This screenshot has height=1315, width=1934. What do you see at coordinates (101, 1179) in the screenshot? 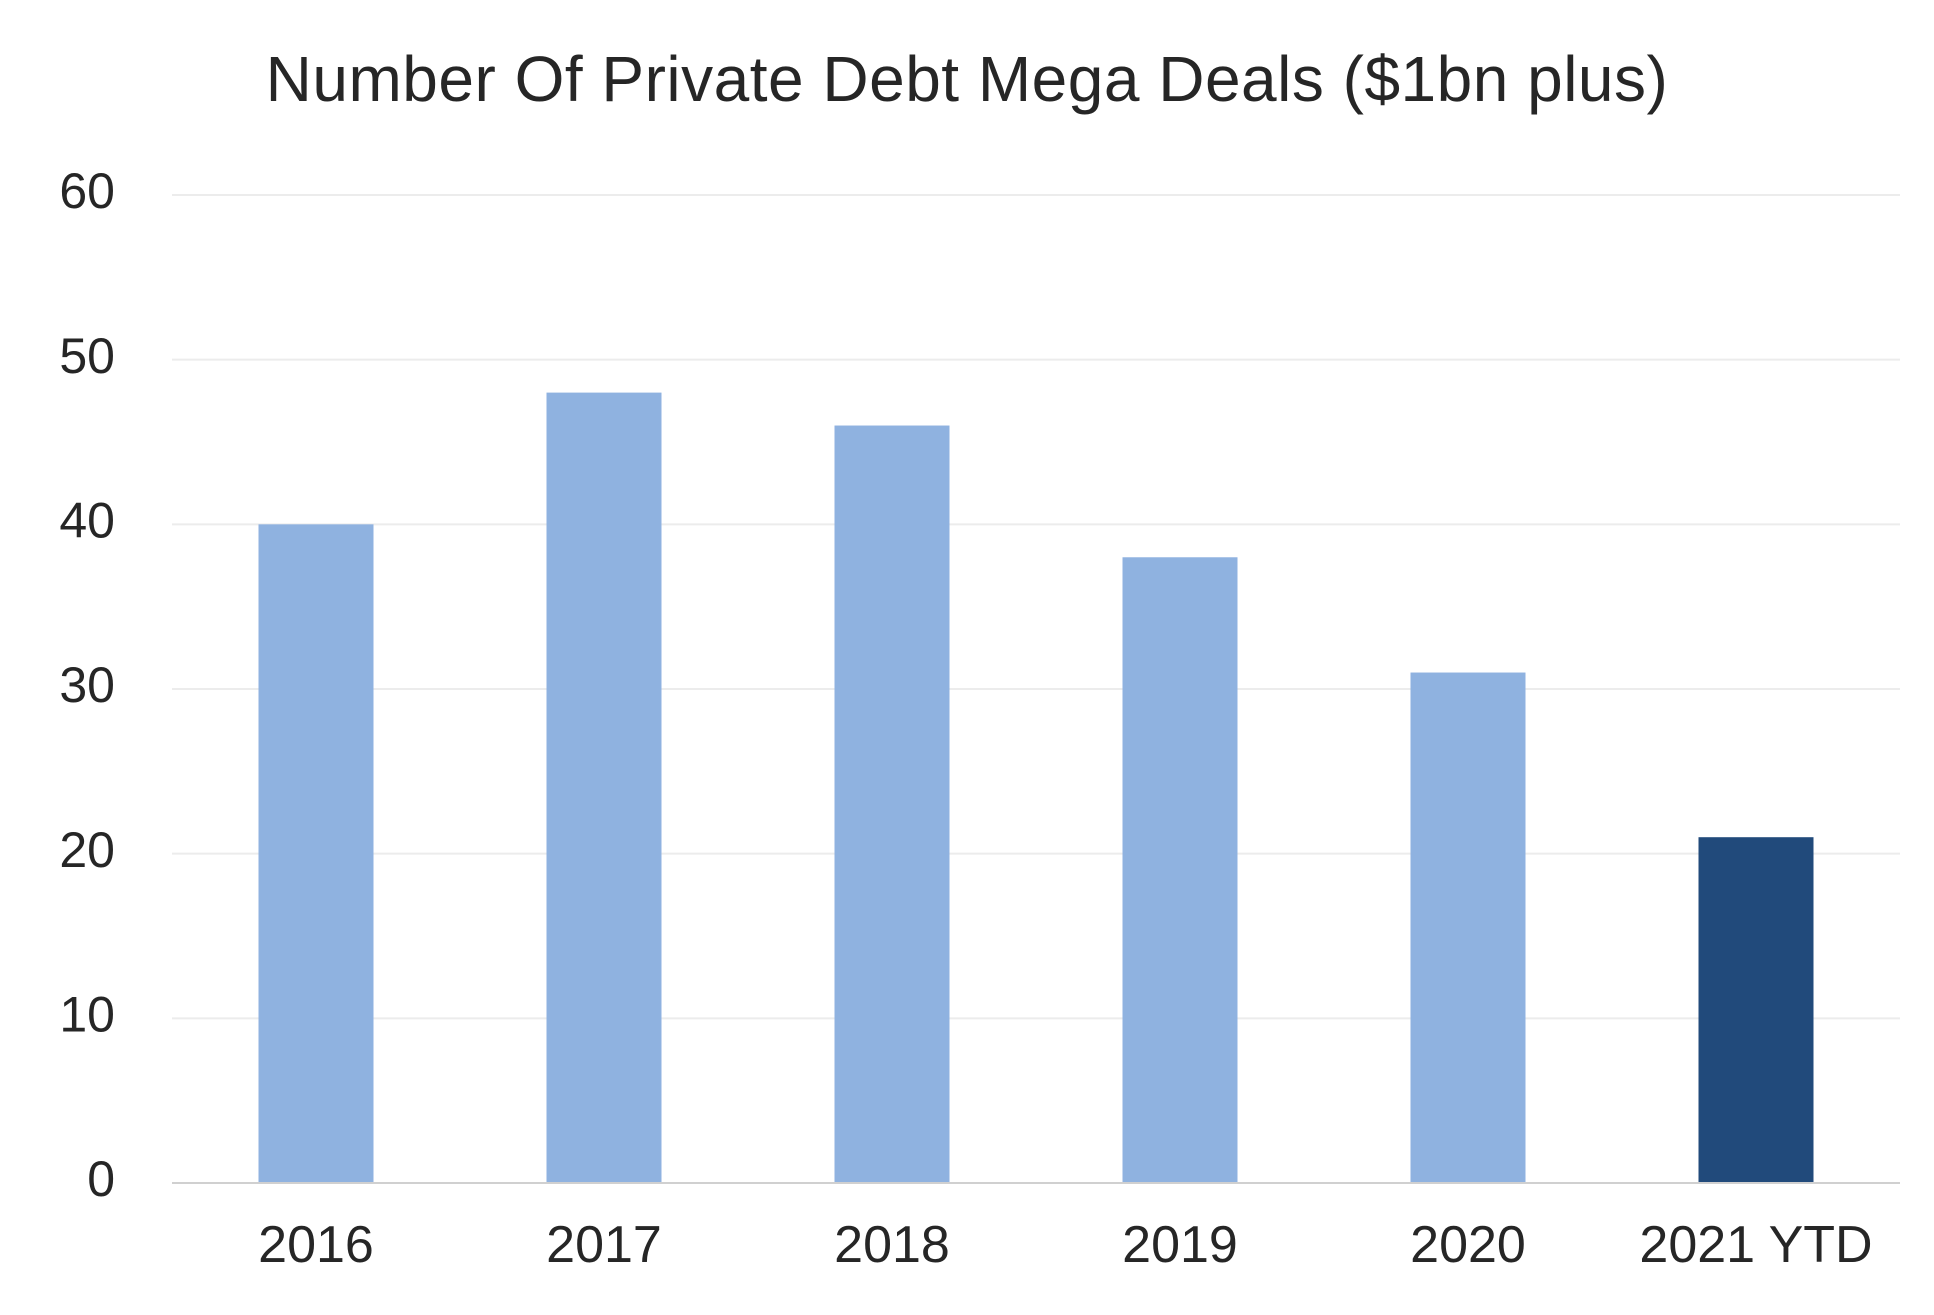
I see `y-tick-label: 0` at bounding box center [101, 1179].